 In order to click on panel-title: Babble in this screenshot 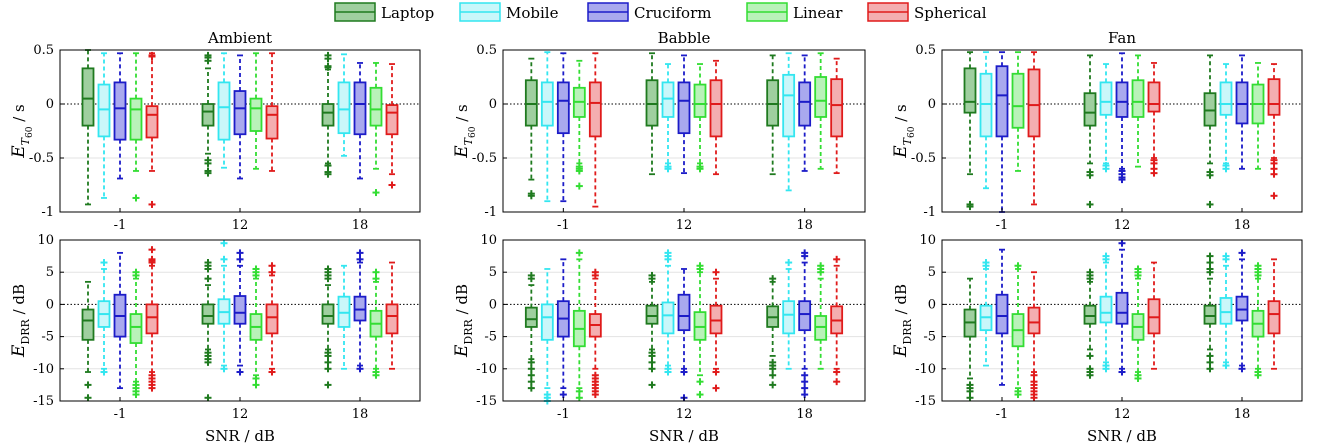, I will do `click(684, 38)`.